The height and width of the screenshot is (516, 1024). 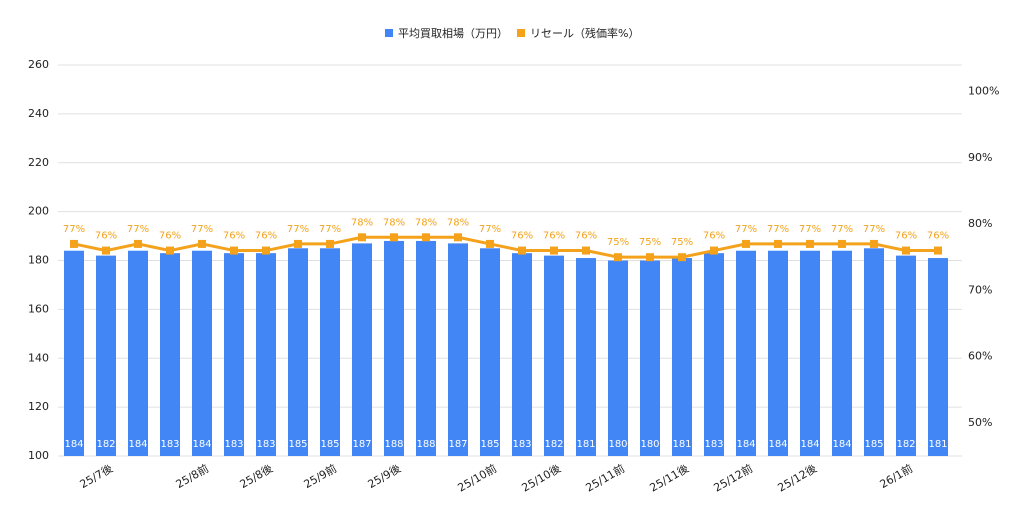 I want to click on bar-value-label: 187, so click(x=457, y=444).